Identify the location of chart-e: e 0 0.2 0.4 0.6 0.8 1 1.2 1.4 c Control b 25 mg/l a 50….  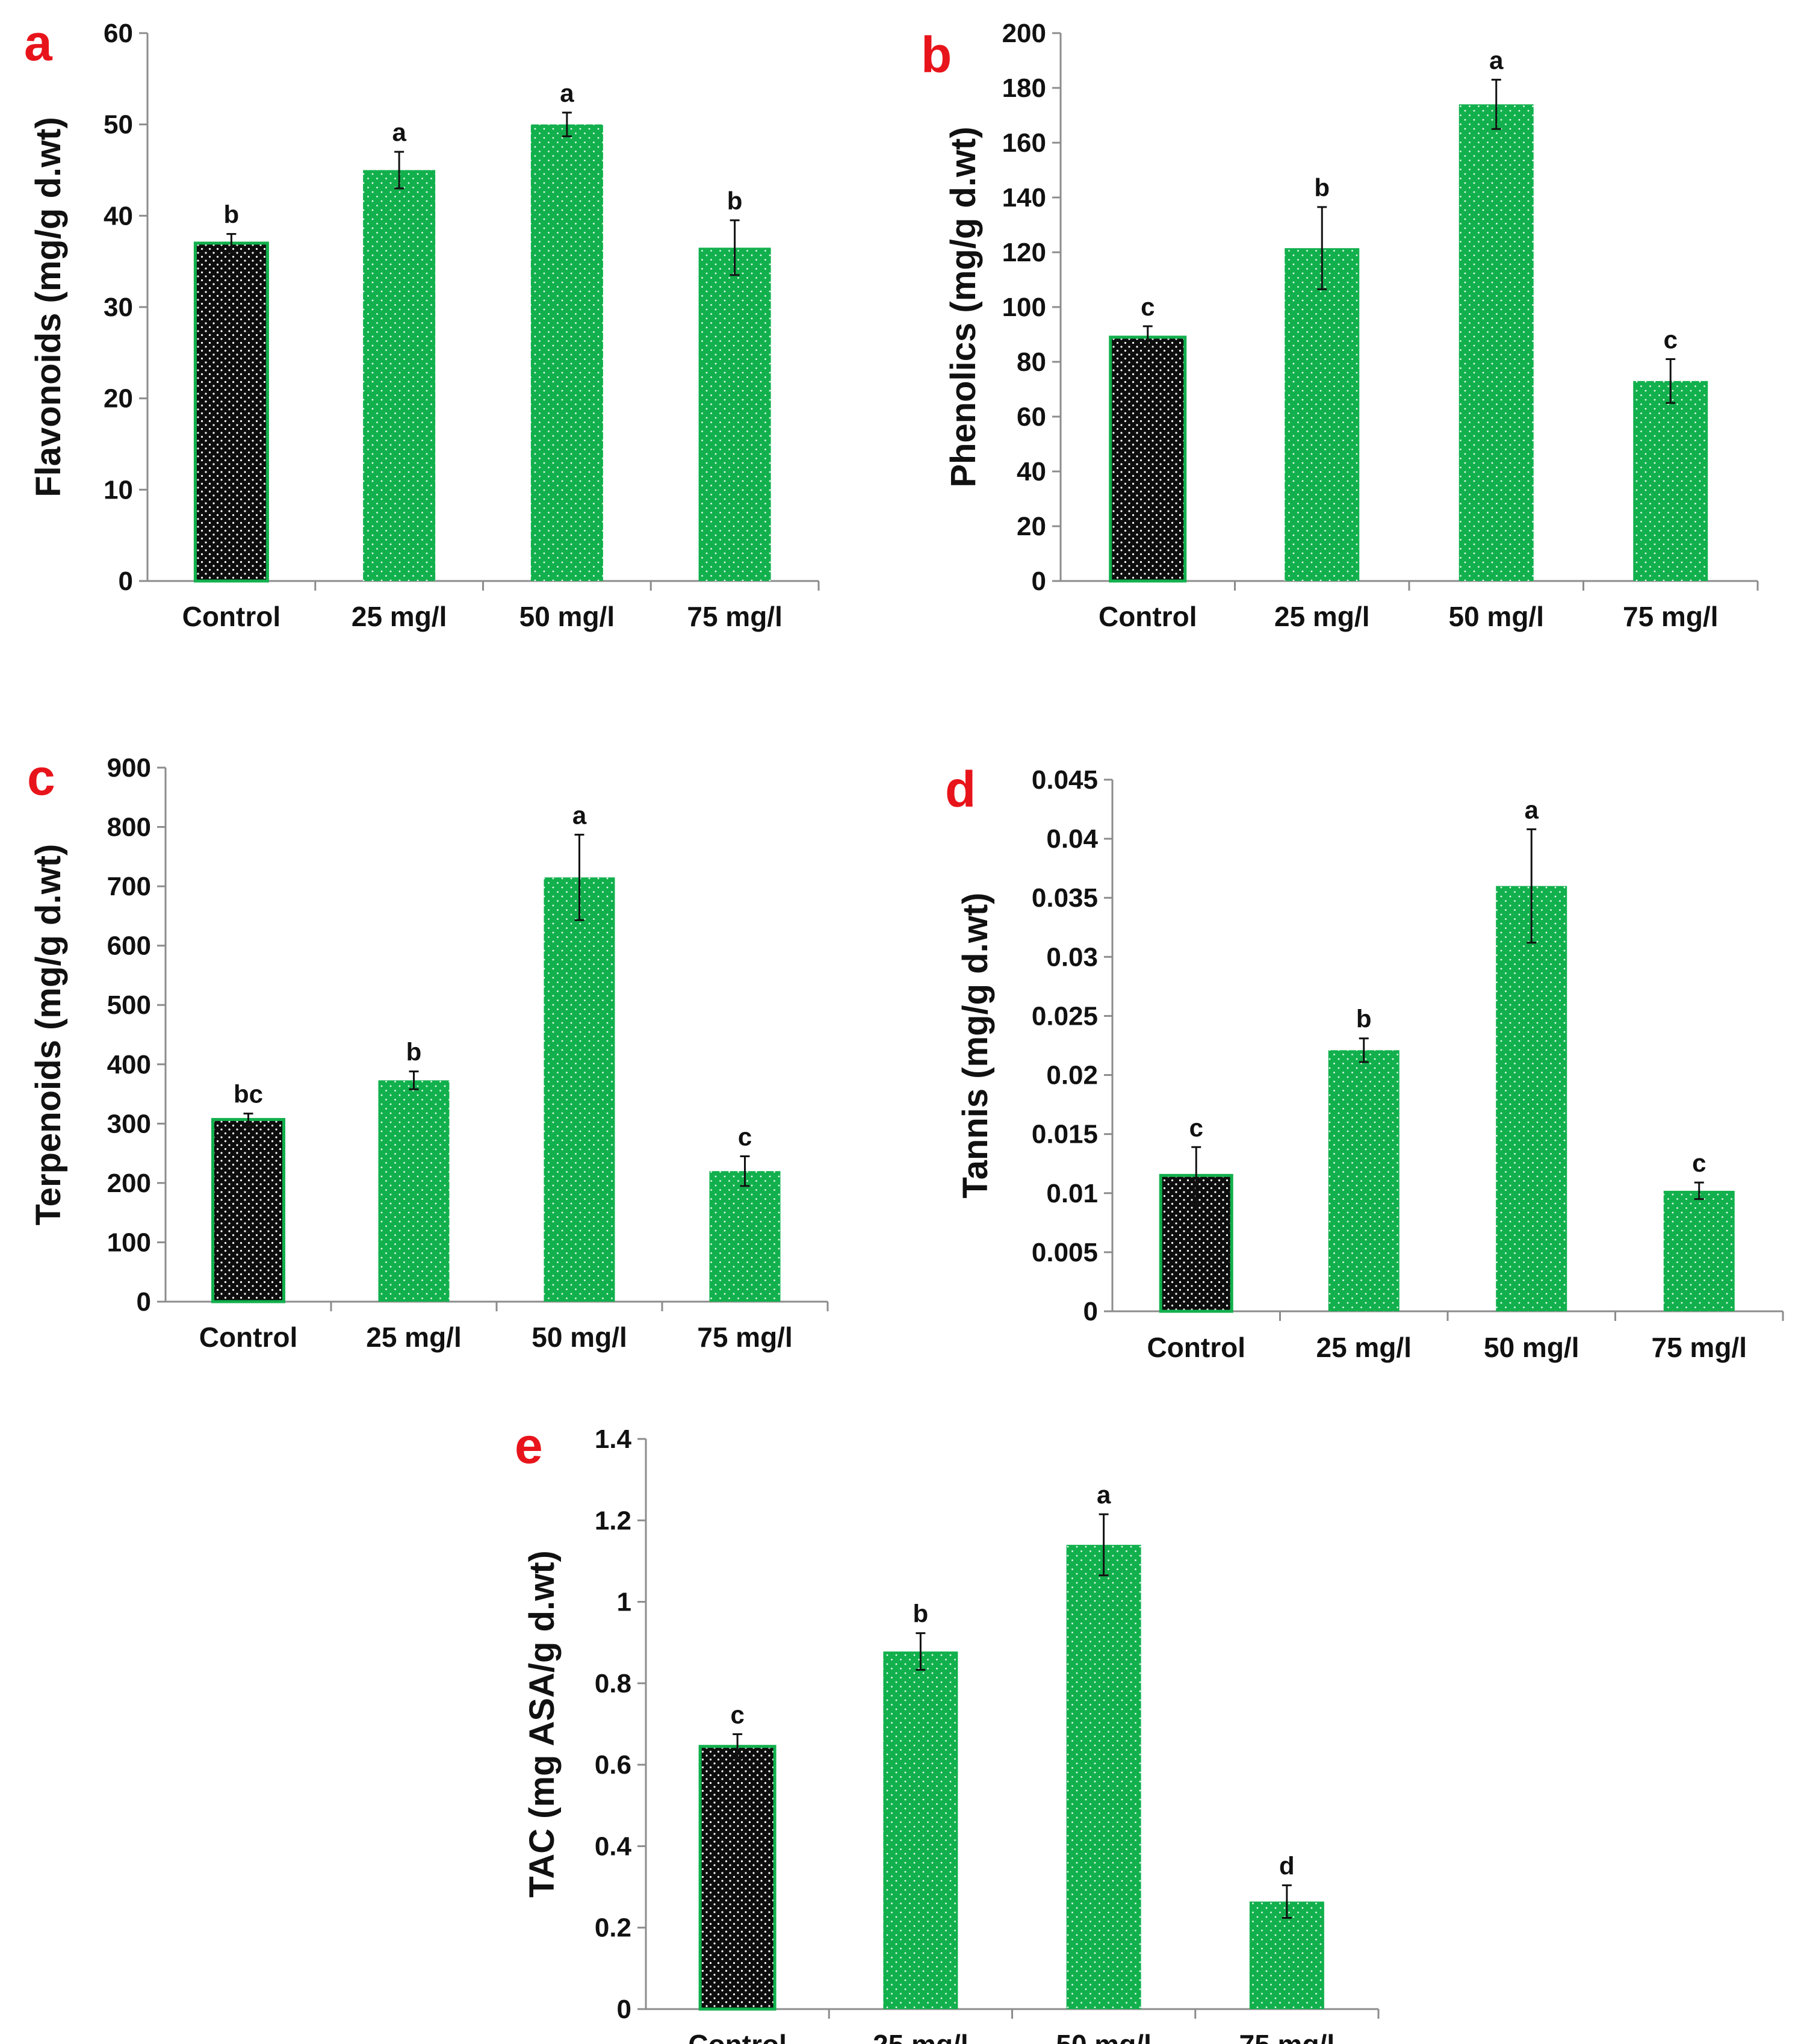
(947, 1731).